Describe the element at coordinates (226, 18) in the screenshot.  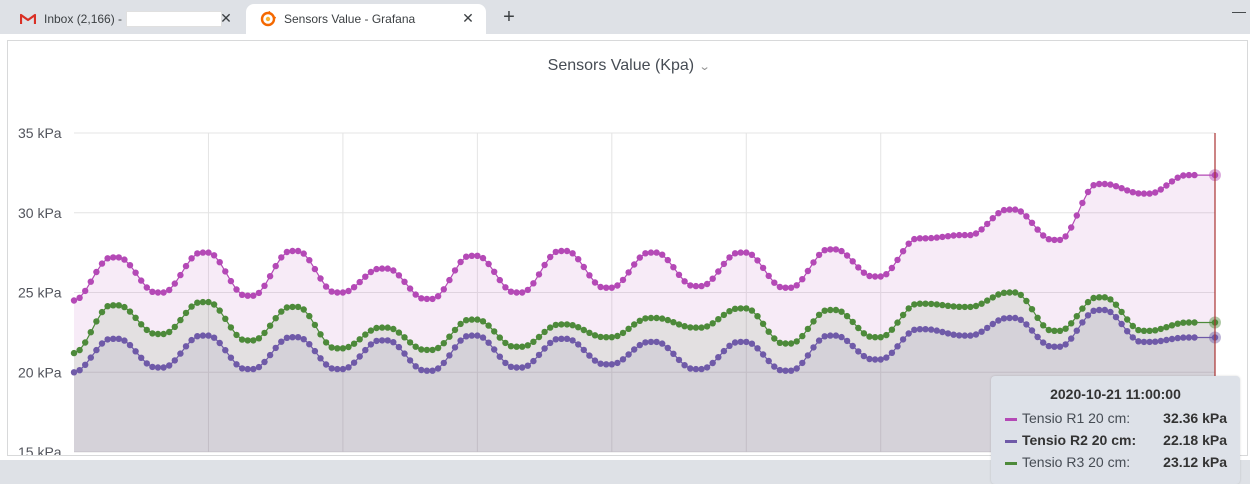
I see `tab-inbox-close-icon: ✕` at that location.